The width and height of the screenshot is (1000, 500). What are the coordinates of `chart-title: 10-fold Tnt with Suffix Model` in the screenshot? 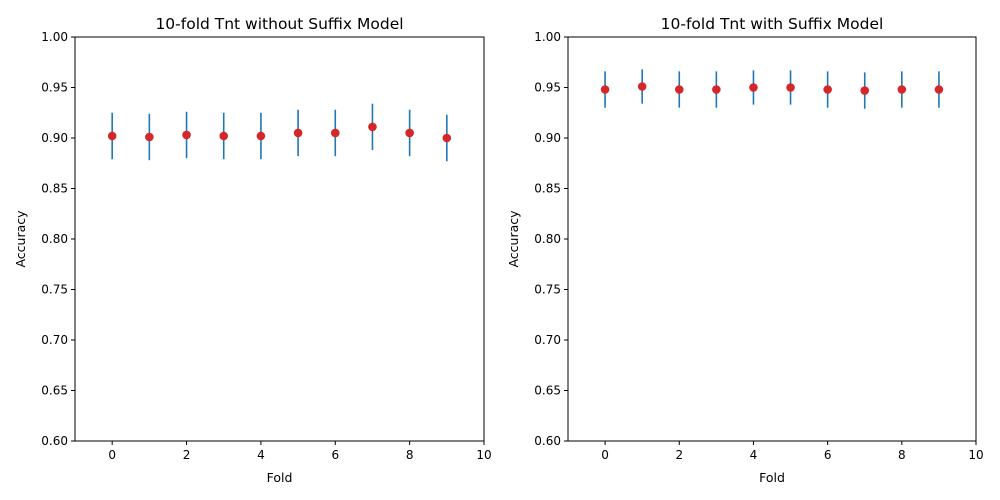 It's located at (772, 24).